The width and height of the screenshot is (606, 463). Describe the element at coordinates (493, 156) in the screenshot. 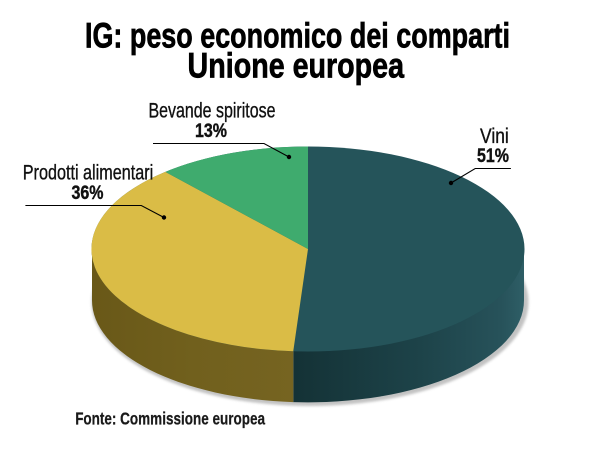

I see `svg-text: 51%` at that location.